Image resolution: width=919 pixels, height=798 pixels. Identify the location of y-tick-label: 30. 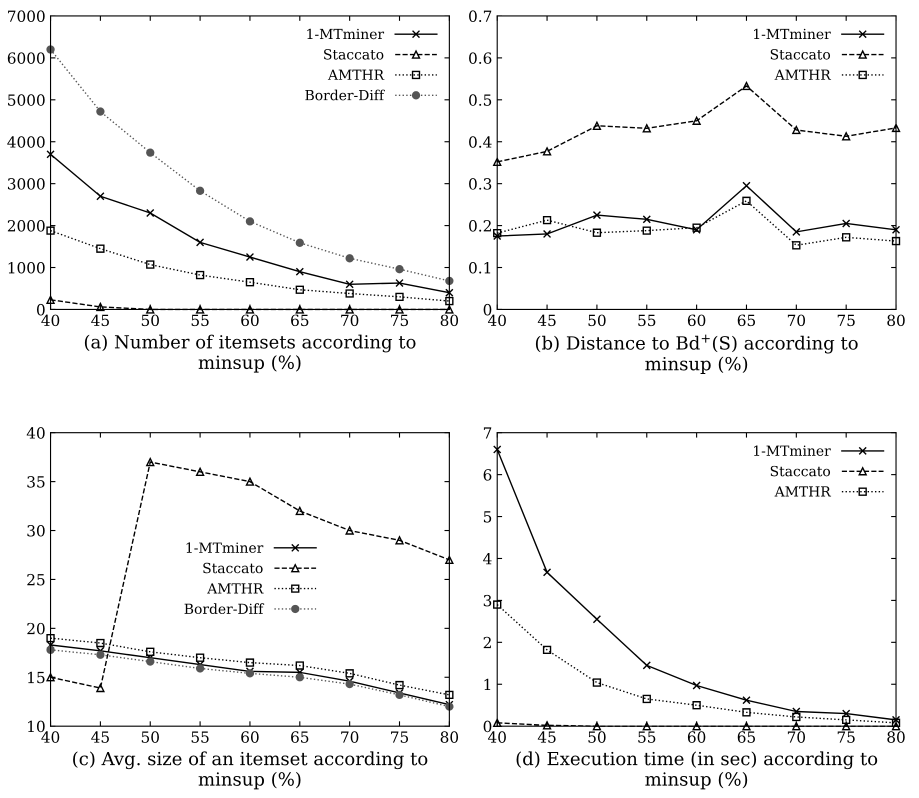
(36, 530).